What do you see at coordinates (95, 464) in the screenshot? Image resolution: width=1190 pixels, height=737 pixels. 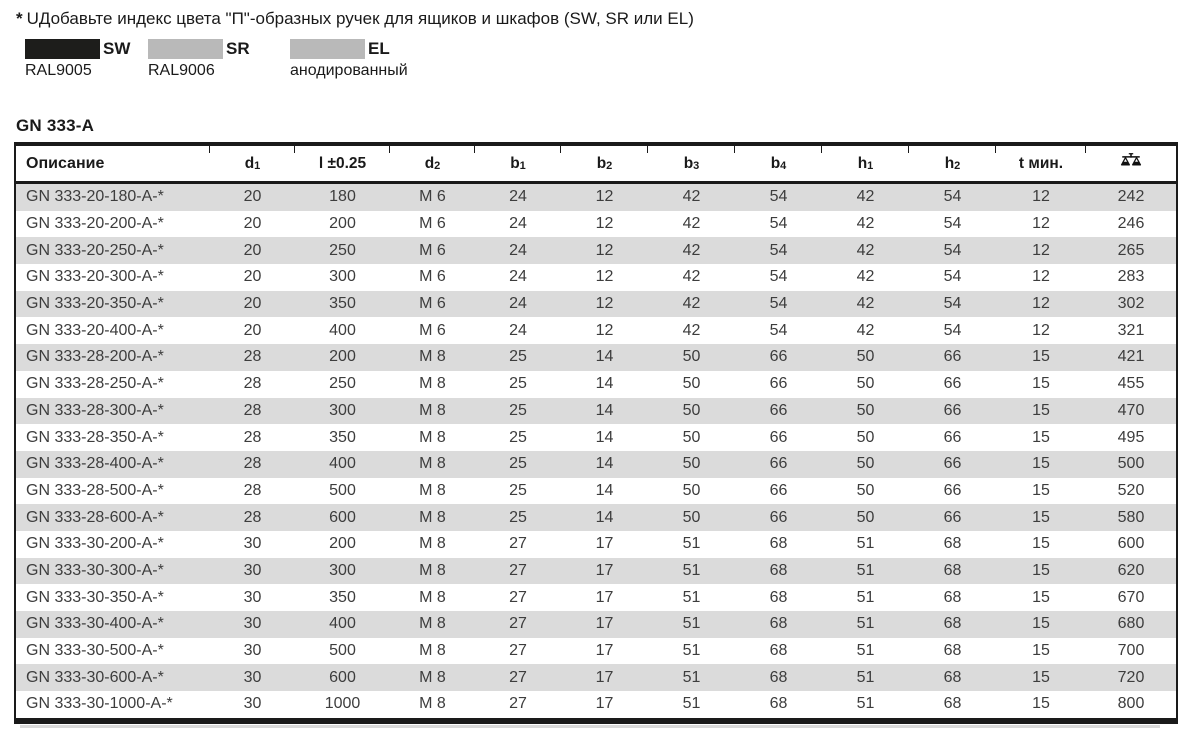 I see `part-number: GN 333-28-400-A-*` at bounding box center [95, 464].